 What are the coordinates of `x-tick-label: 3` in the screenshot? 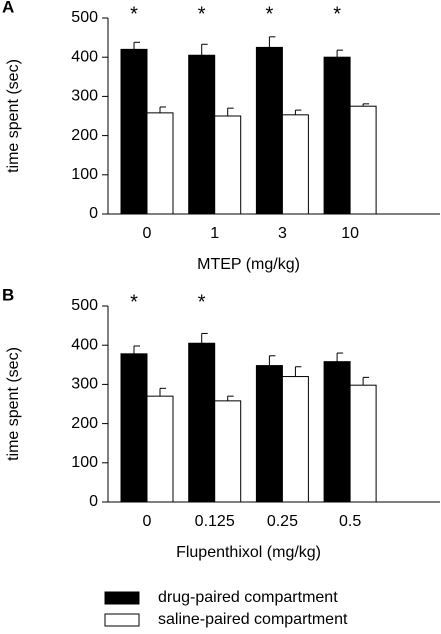 It's located at (282, 233).